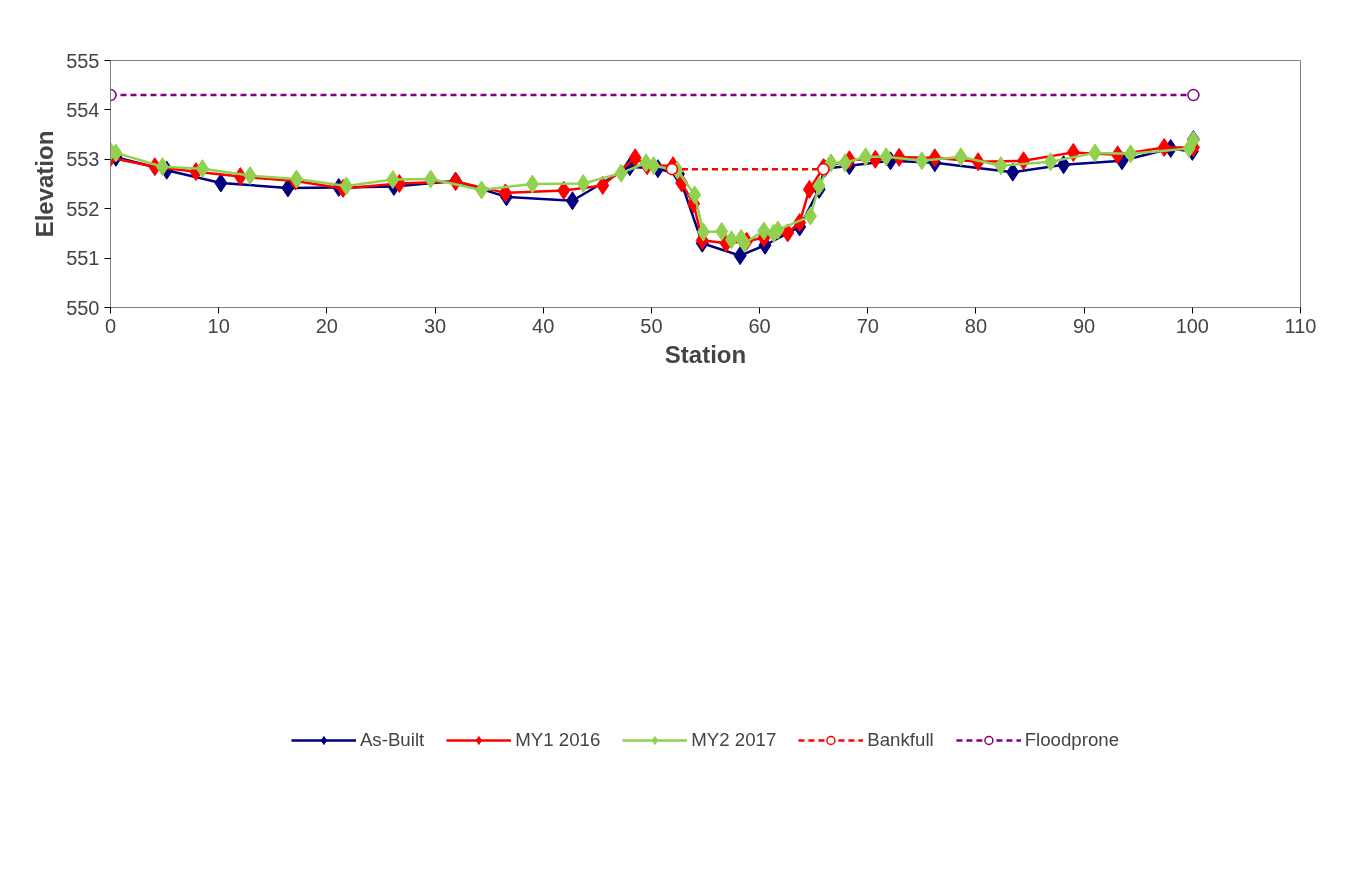 The image size is (1356, 878). What do you see at coordinates (900, 739) in the screenshot?
I see `legend-label: Bankfull` at bounding box center [900, 739].